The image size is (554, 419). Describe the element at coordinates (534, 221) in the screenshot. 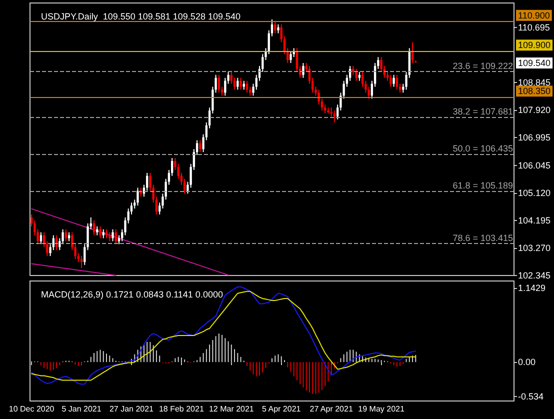

I see `y-tick-label: 104.195` at that location.